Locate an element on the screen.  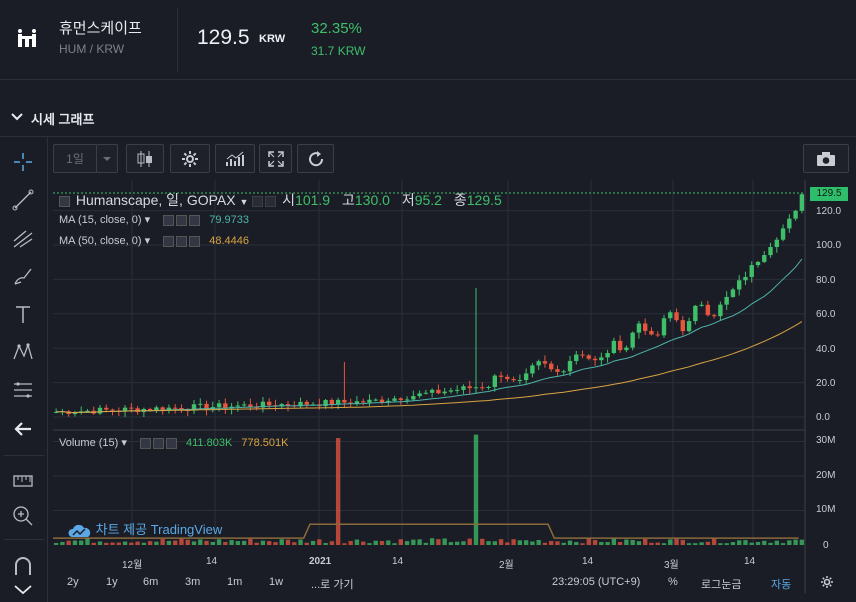
caret-down-icon is located at coordinates (107, 158).